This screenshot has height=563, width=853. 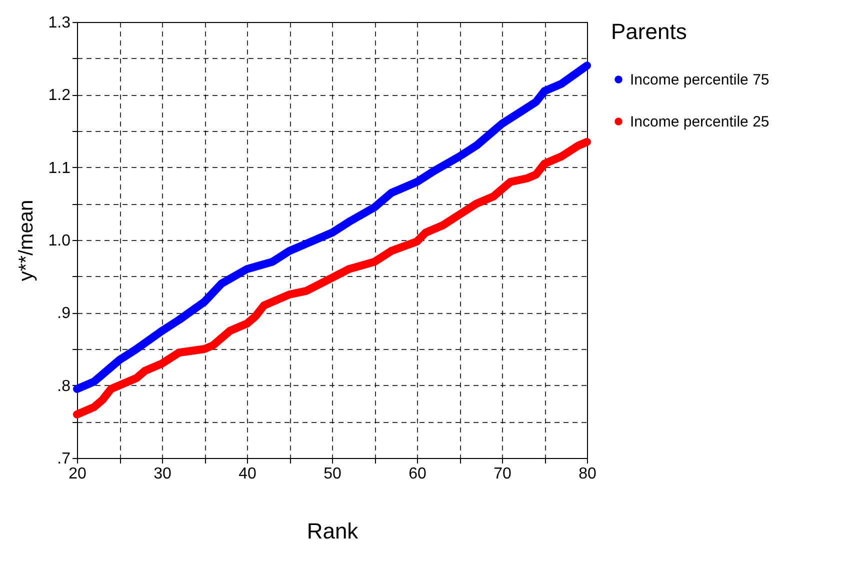 I want to click on x-tick-label: 70, so click(x=503, y=474).